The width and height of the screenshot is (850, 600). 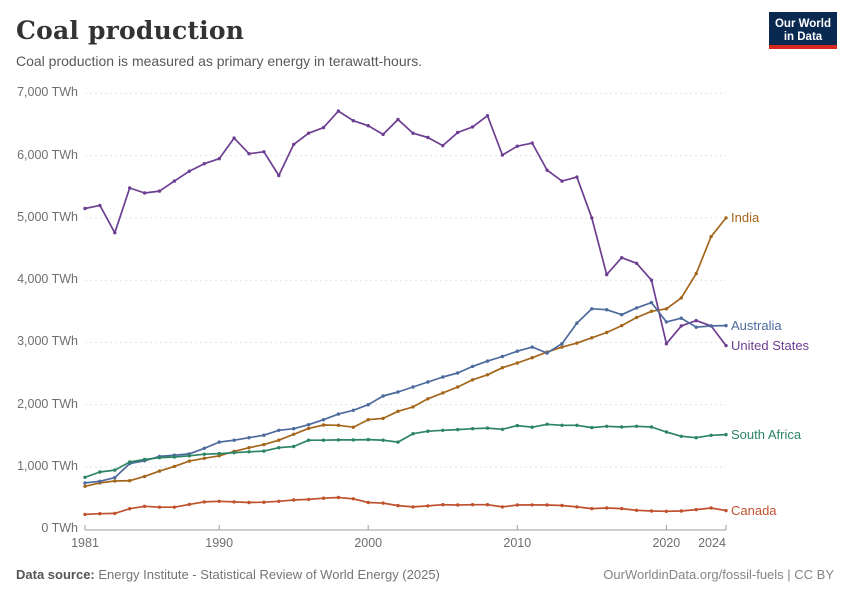 I want to click on series-label-united-states: United States, so click(x=770, y=345).